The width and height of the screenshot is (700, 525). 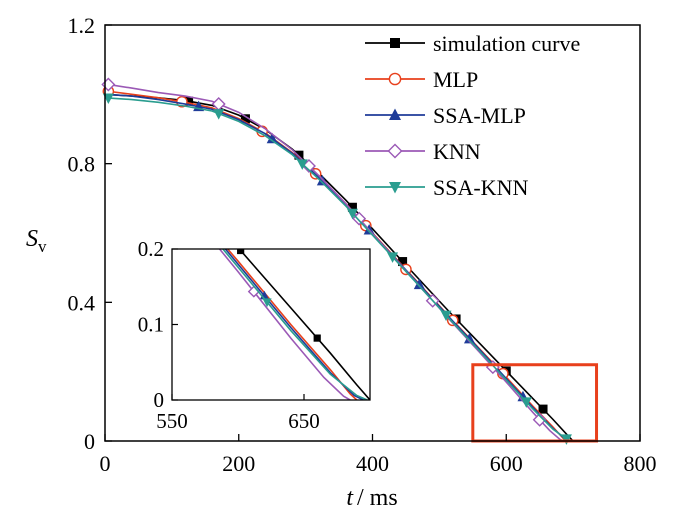 What do you see at coordinates (82, 302) in the screenshot?
I see `y-tick-label: 0.4` at bounding box center [82, 302].